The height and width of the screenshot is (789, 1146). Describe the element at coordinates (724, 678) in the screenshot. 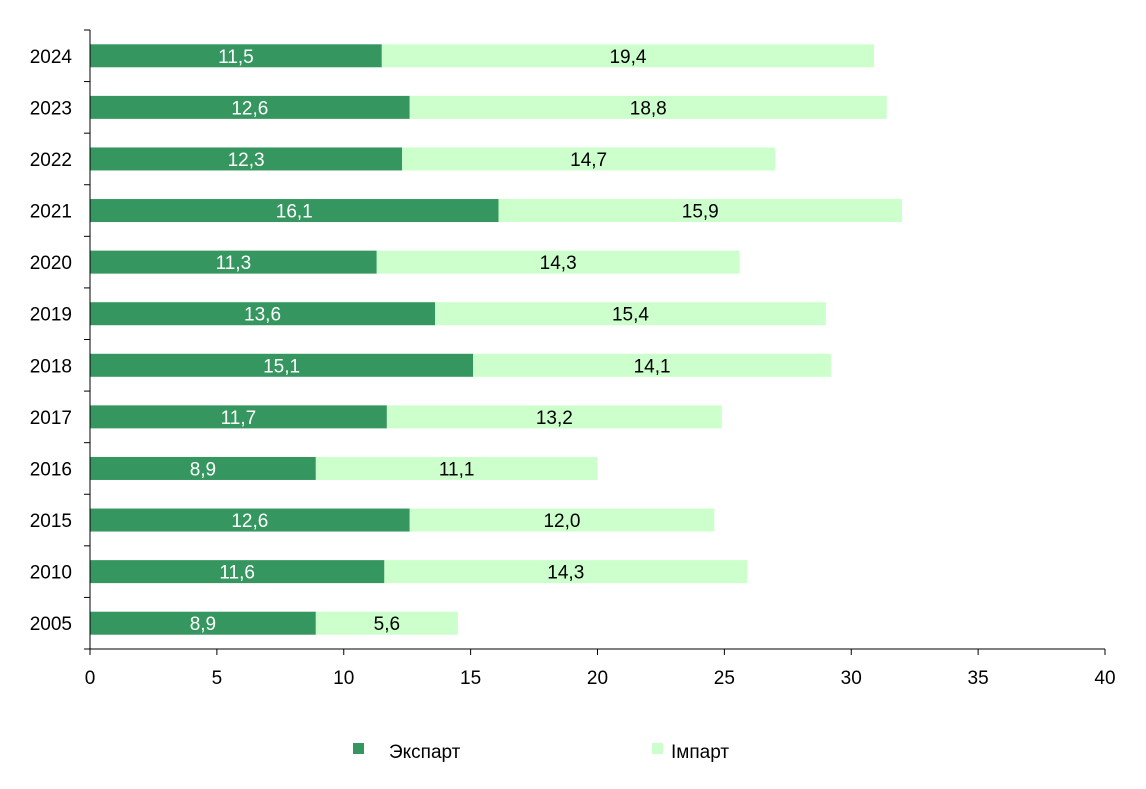

I see `x-tick-label-25: 25` at that location.